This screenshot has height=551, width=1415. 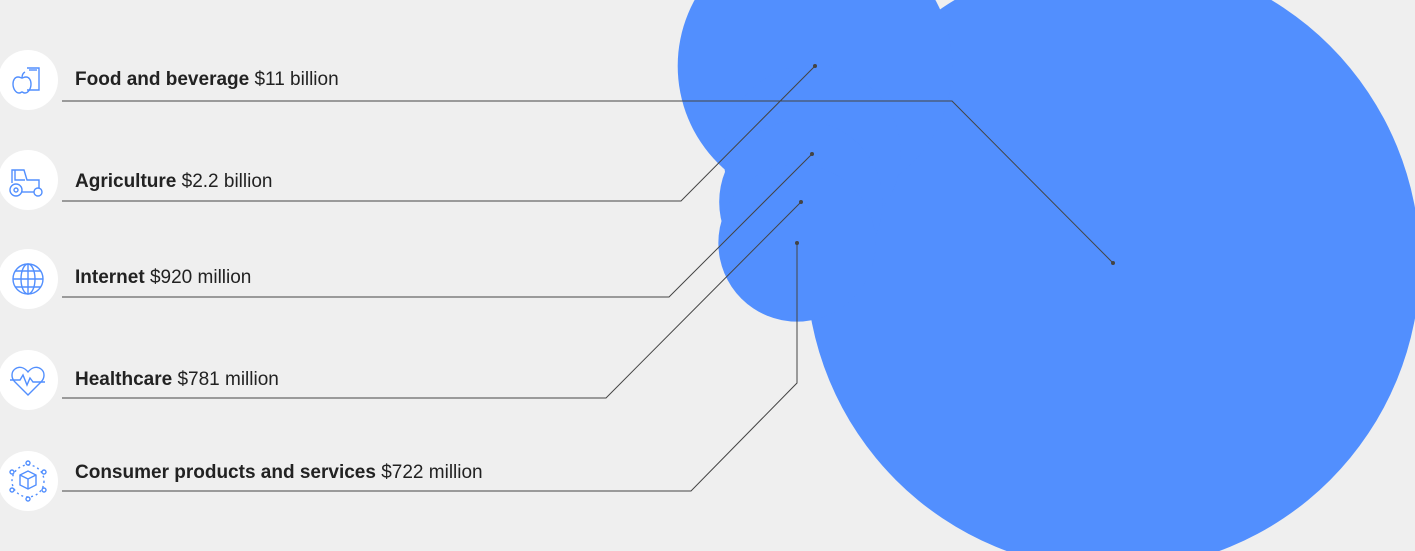 What do you see at coordinates (815, 66) in the screenshot?
I see `leader-dot-agriculture` at bounding box center [815, 66].